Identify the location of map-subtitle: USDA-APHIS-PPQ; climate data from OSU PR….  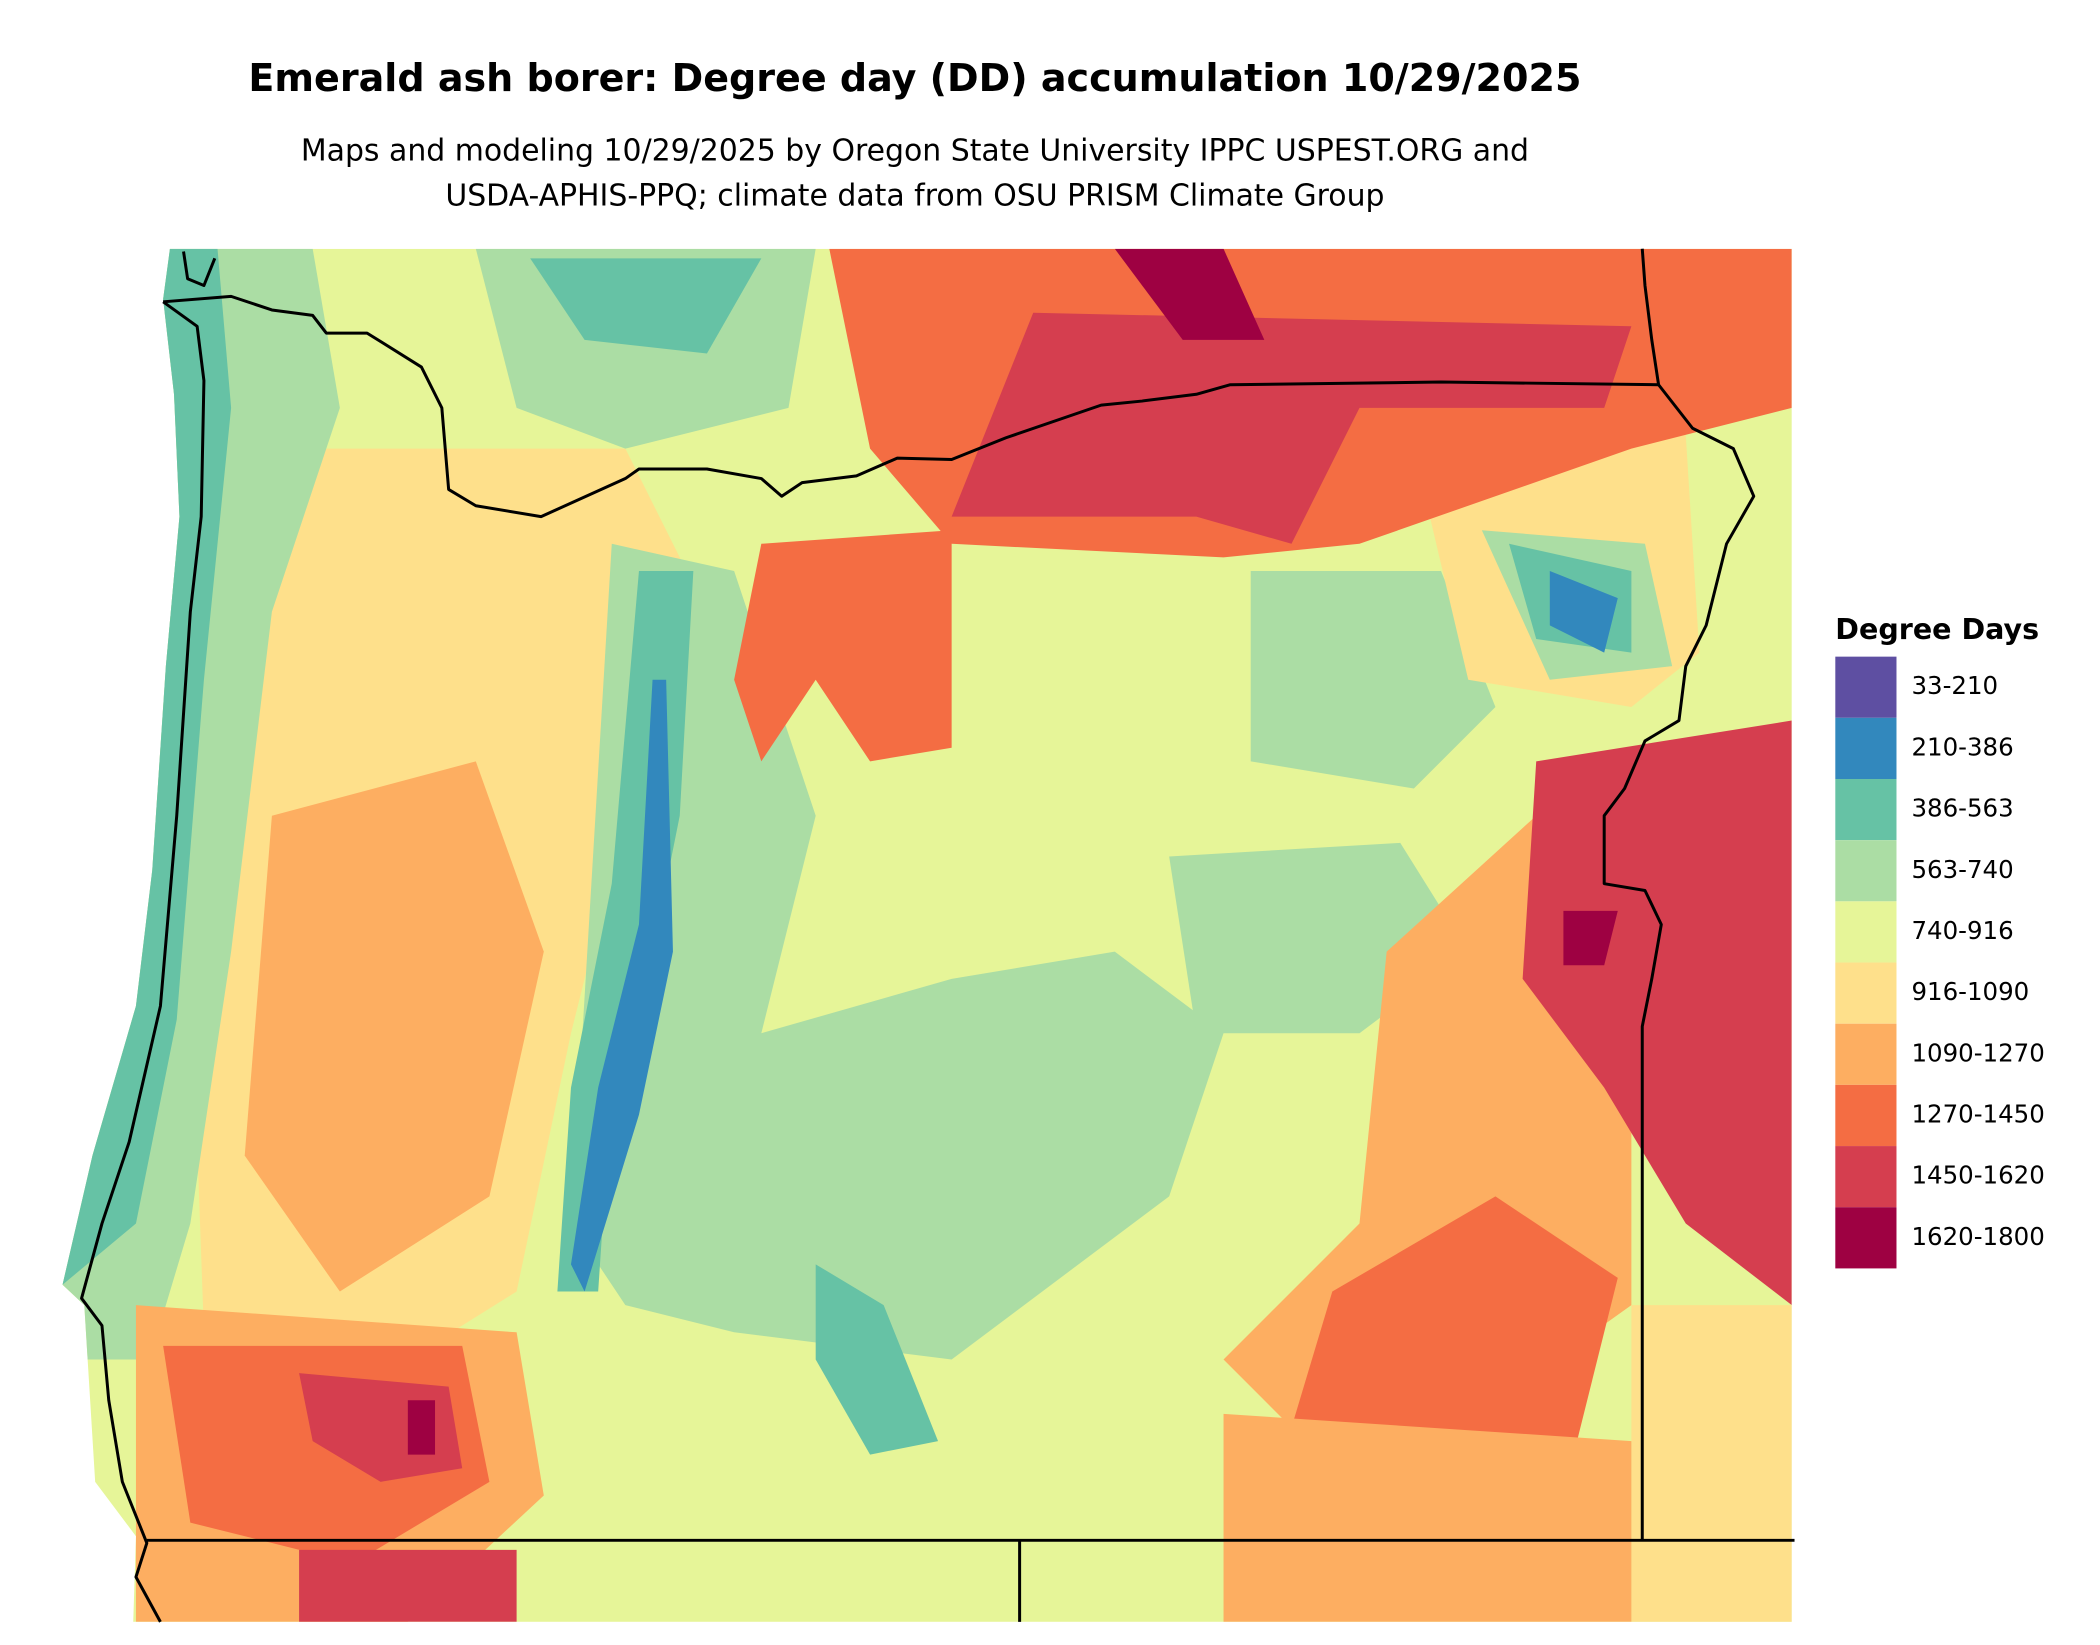
(914, 195).